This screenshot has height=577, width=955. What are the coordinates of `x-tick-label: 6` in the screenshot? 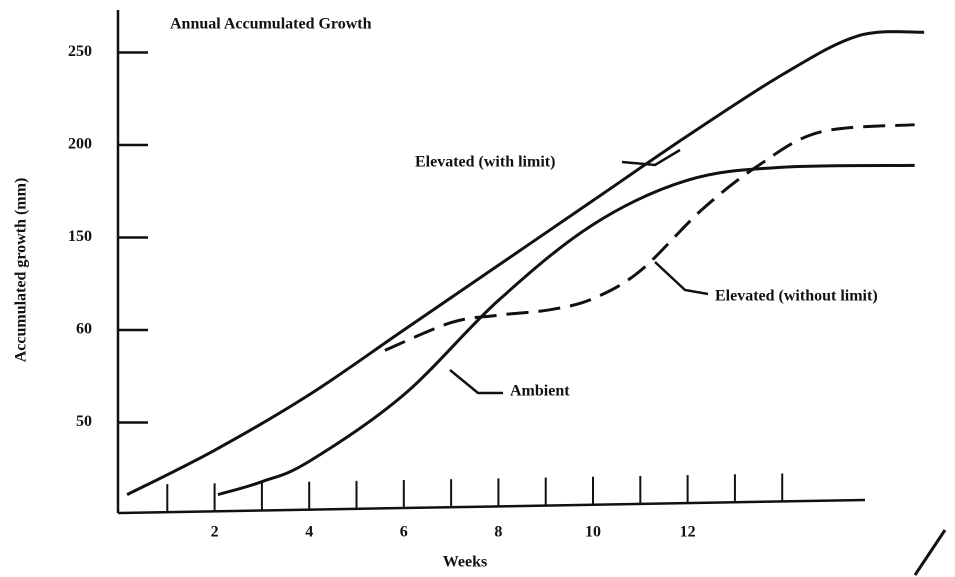 It's located at (404, 532).